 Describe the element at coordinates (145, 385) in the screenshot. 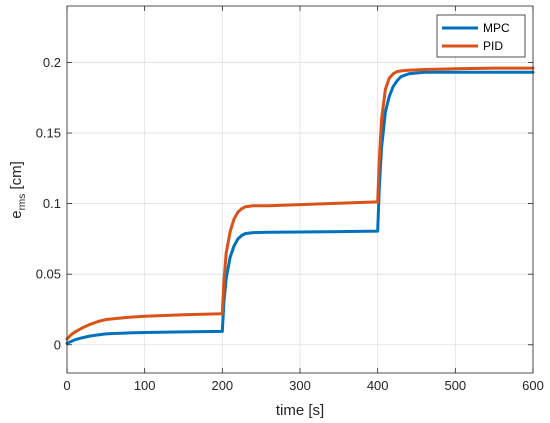

I see `x-tick-label: 100` at that location.